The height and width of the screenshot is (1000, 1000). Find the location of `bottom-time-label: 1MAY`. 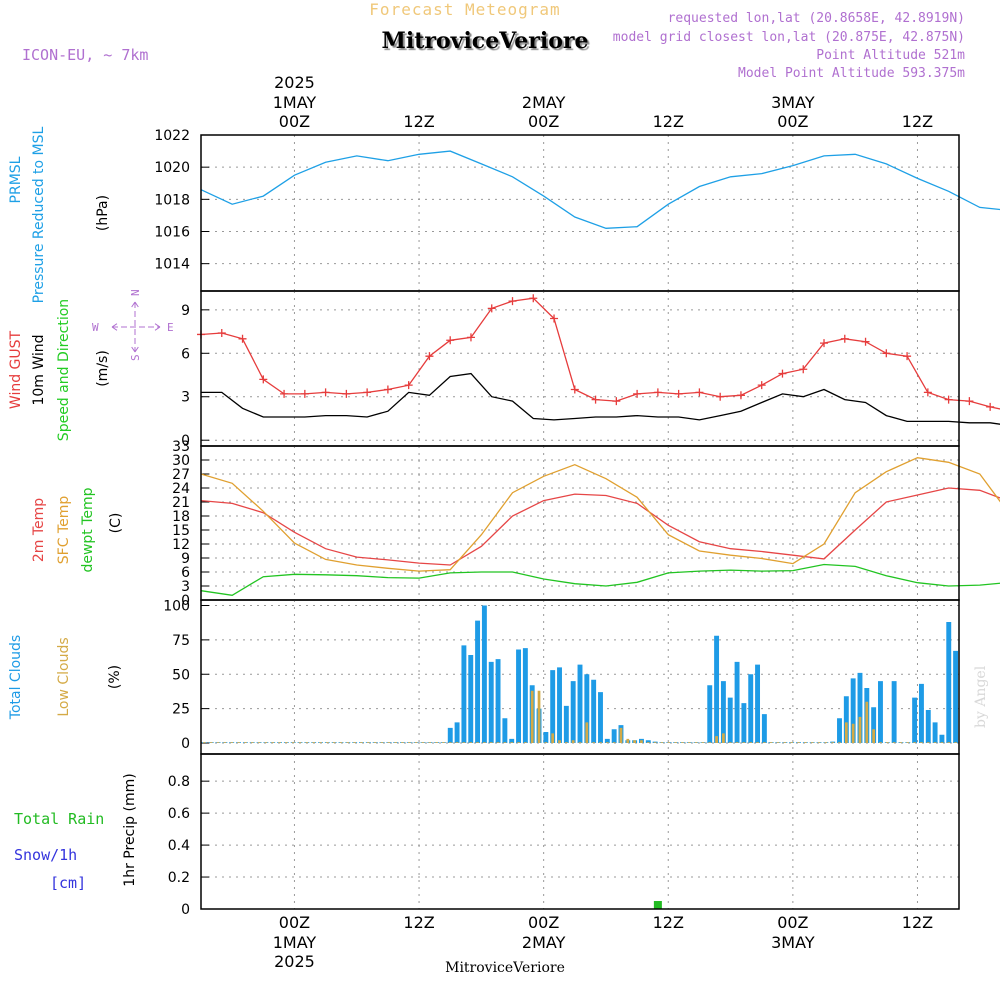

bottom-time-label: 1MAY is located at coordinates (295, 942).